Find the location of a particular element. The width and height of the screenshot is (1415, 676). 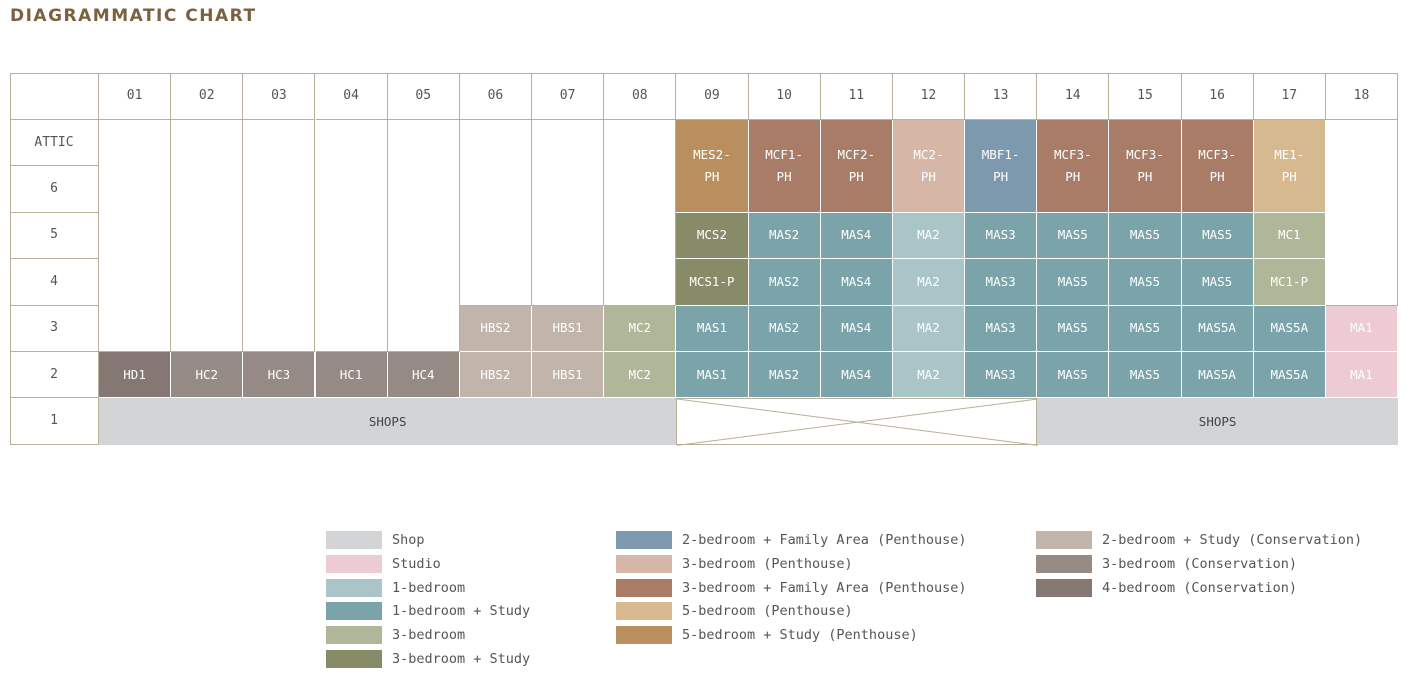

unit-cell: MBF1- PH is located at coordinates (1001, 166).